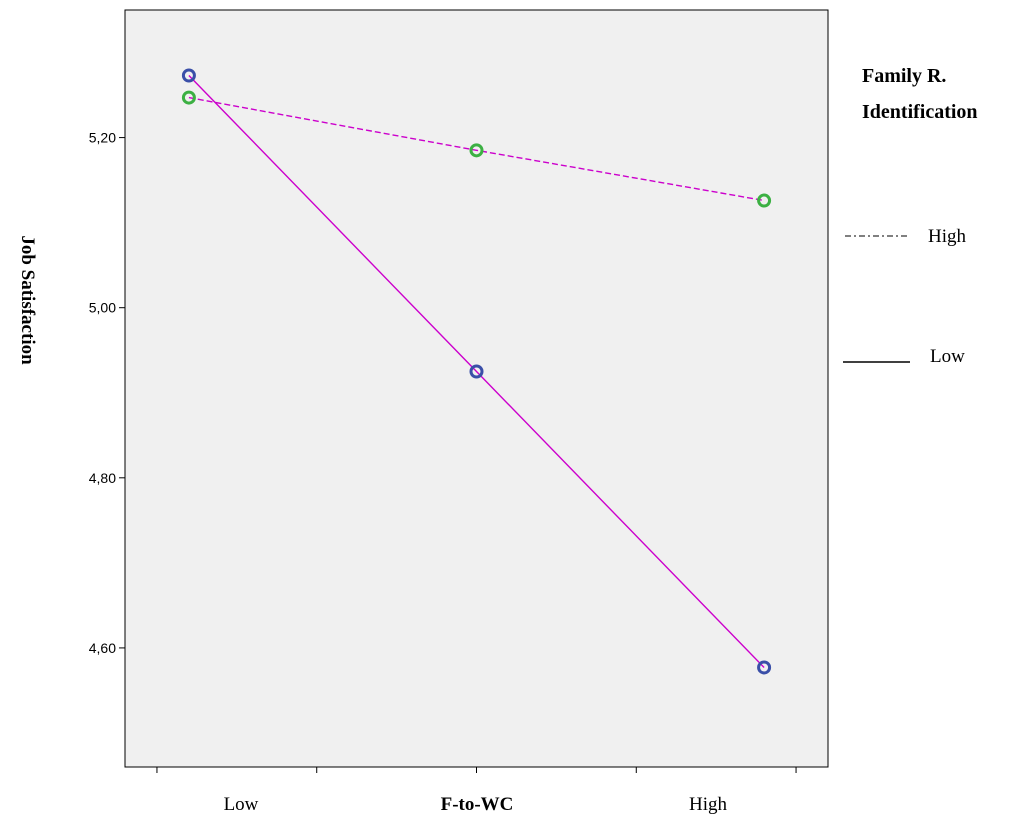 This screenshot has width=1025, height=825. I want to click on x-axis-label: F-to-WC, so click(477, 804).